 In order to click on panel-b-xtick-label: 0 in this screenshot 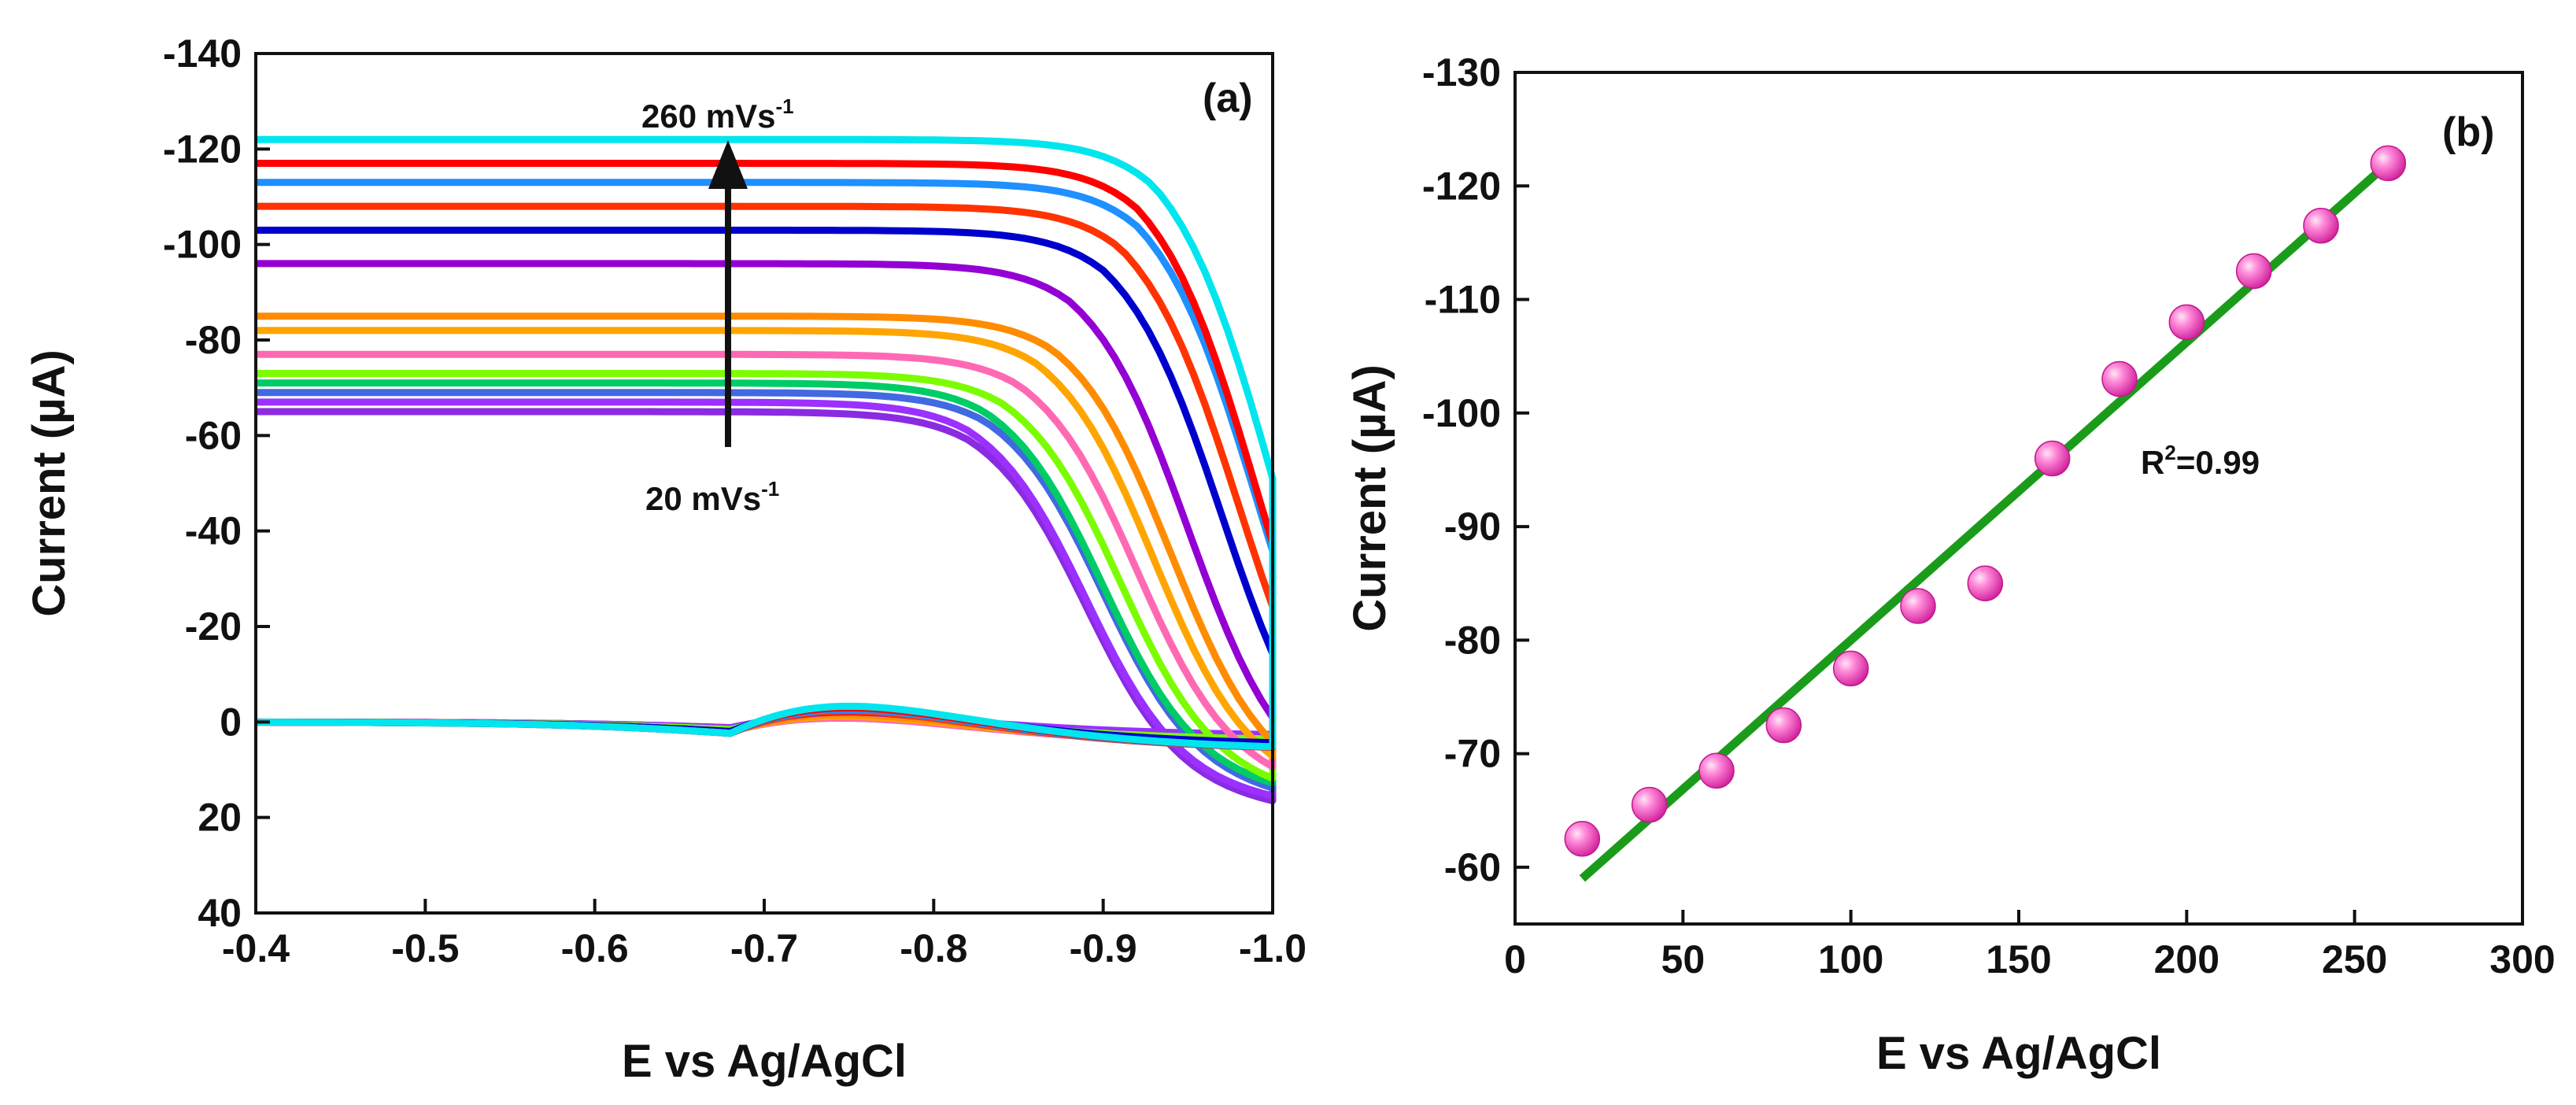, I will do `click(1515, 959)`.